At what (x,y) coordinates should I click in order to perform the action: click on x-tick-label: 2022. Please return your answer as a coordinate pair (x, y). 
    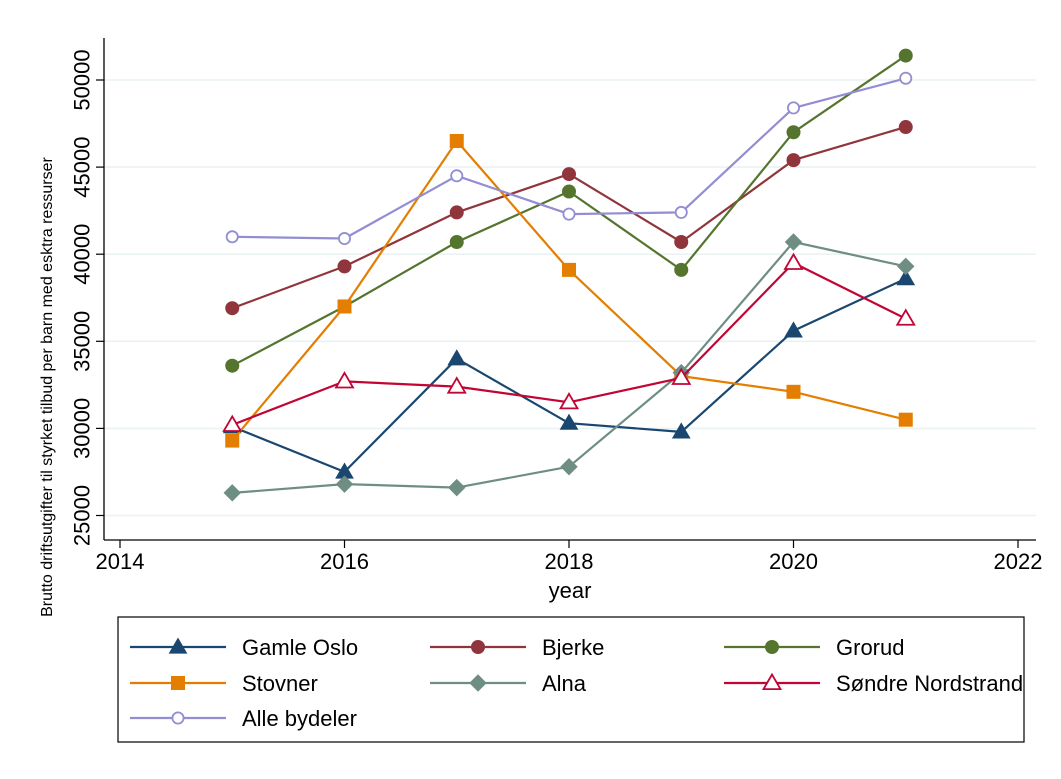
    Looking at the image, I should click on (1018, 561).